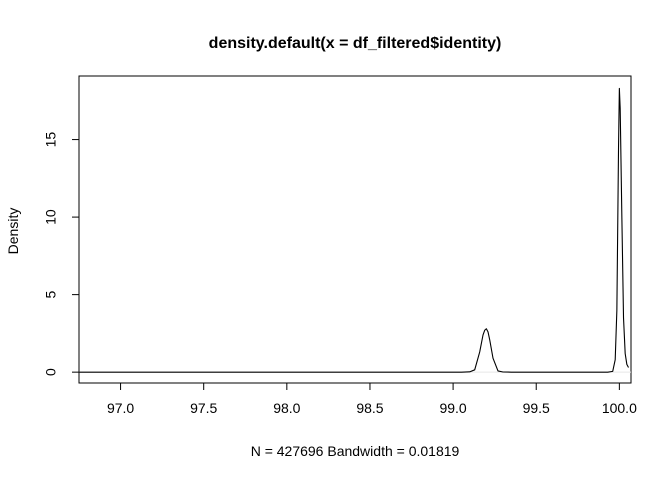  Describe the element at coordinates (372, 399) in the screenshot. I see `x-axis: 97.0 97.5 98.0 98.5 99.0 99.5 100.0` at that location.